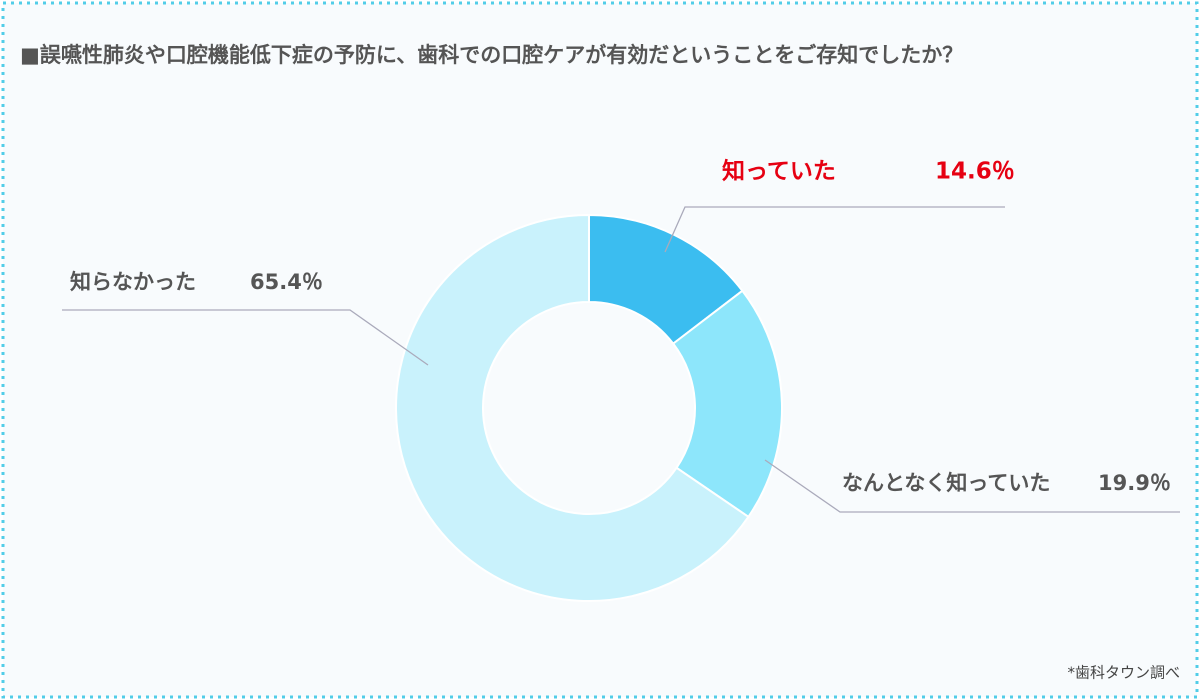 This screenshot has width=1200, height=700. I want to click on slice-label: 知っていた, so click(779, 171).